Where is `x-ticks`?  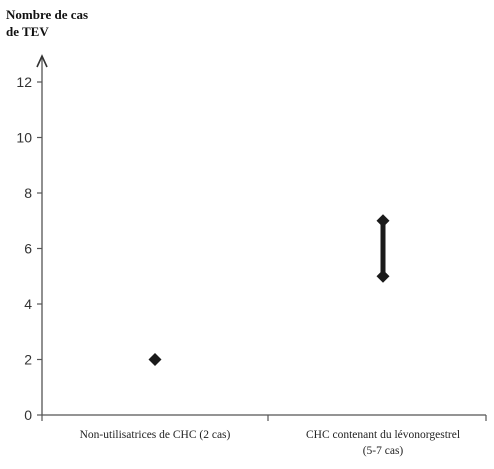 x-ticks is located at coordinates (264, 418).